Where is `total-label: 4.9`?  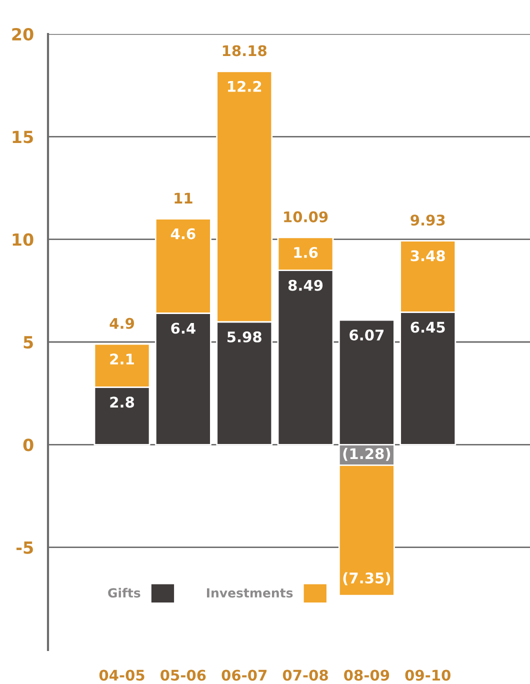
total-label: 4.9 is located at coordinates (122, 323).